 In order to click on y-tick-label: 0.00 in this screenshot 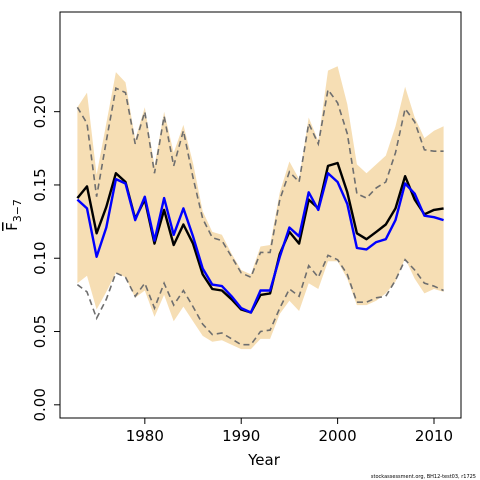, I will do `click(40, 404)`.